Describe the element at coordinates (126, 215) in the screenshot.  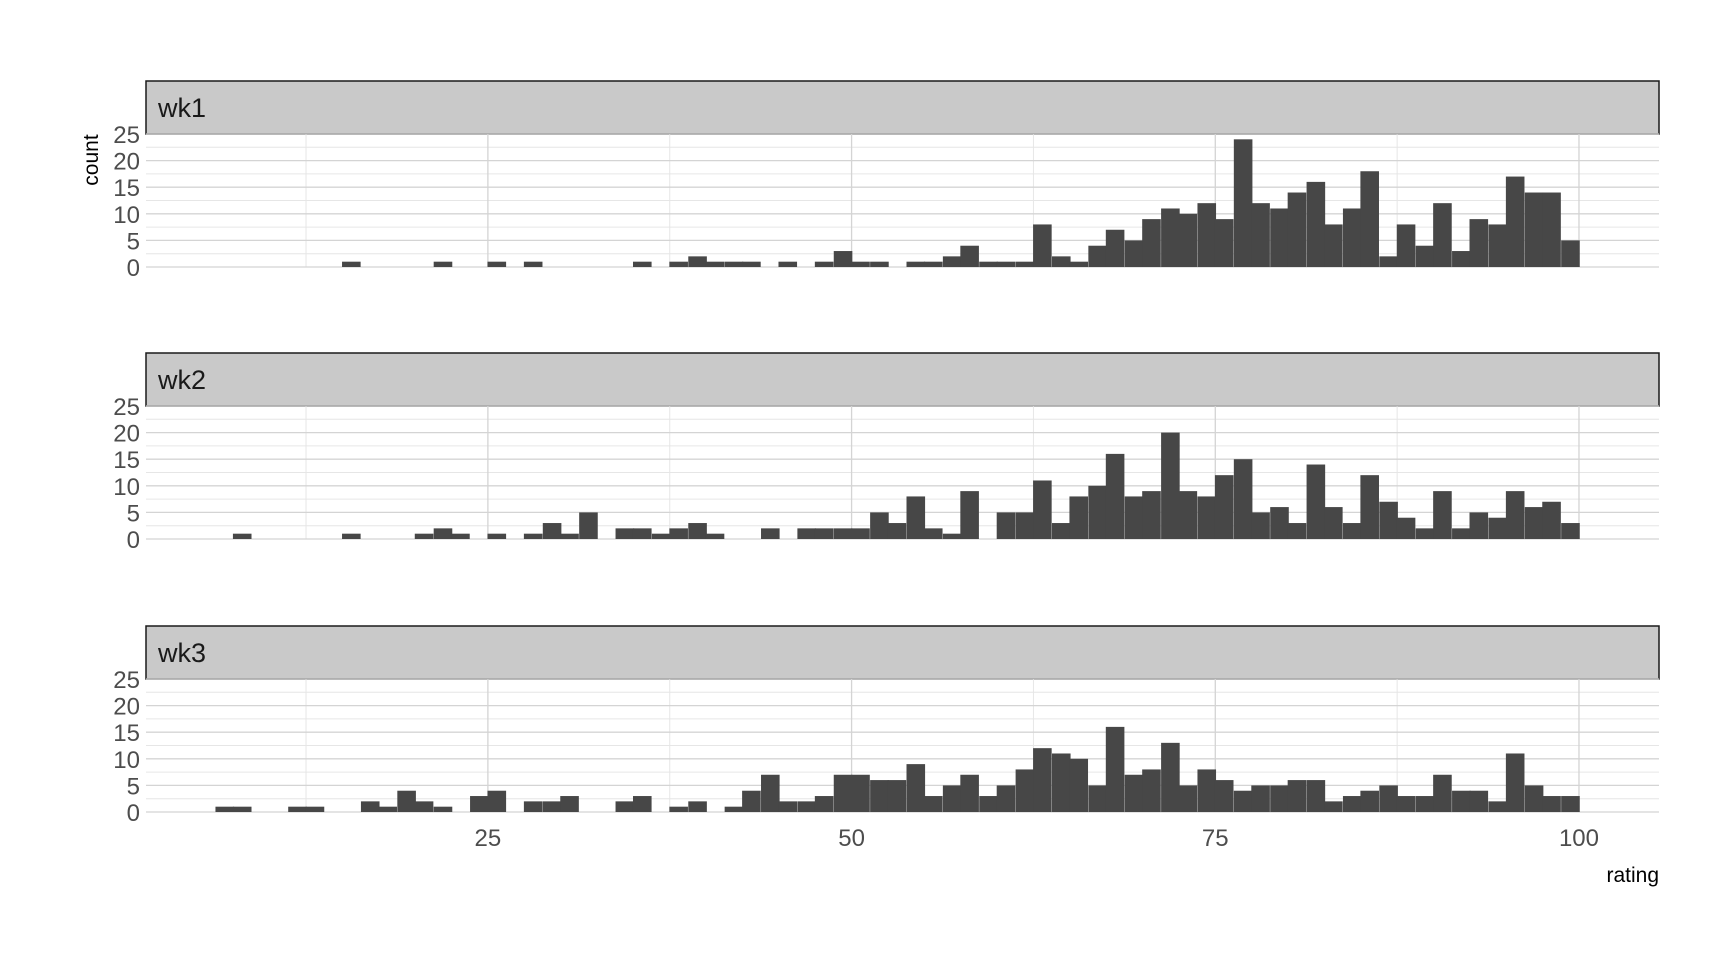
I see `y-tick-label: 10` at that location.